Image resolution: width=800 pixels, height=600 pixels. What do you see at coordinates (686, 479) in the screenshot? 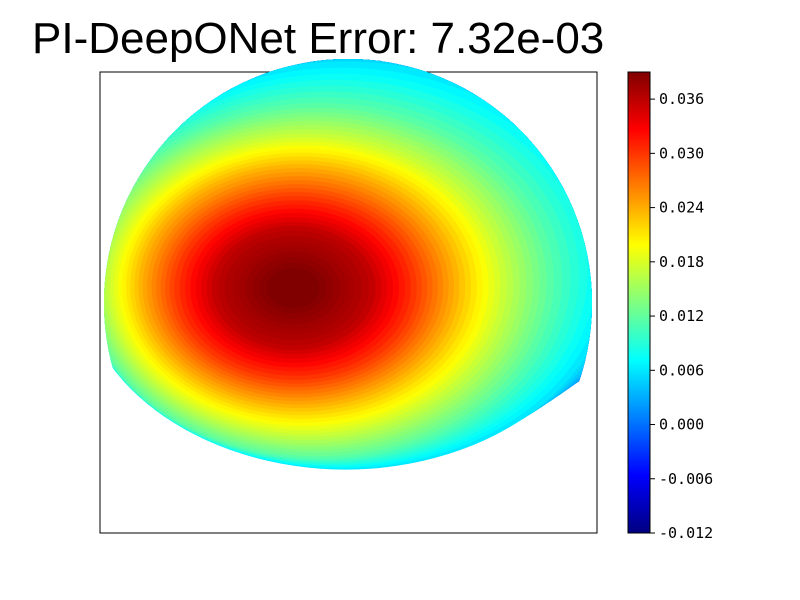
I see `colorbar-tick-label: -0.006` at bounding box center [686, 479].